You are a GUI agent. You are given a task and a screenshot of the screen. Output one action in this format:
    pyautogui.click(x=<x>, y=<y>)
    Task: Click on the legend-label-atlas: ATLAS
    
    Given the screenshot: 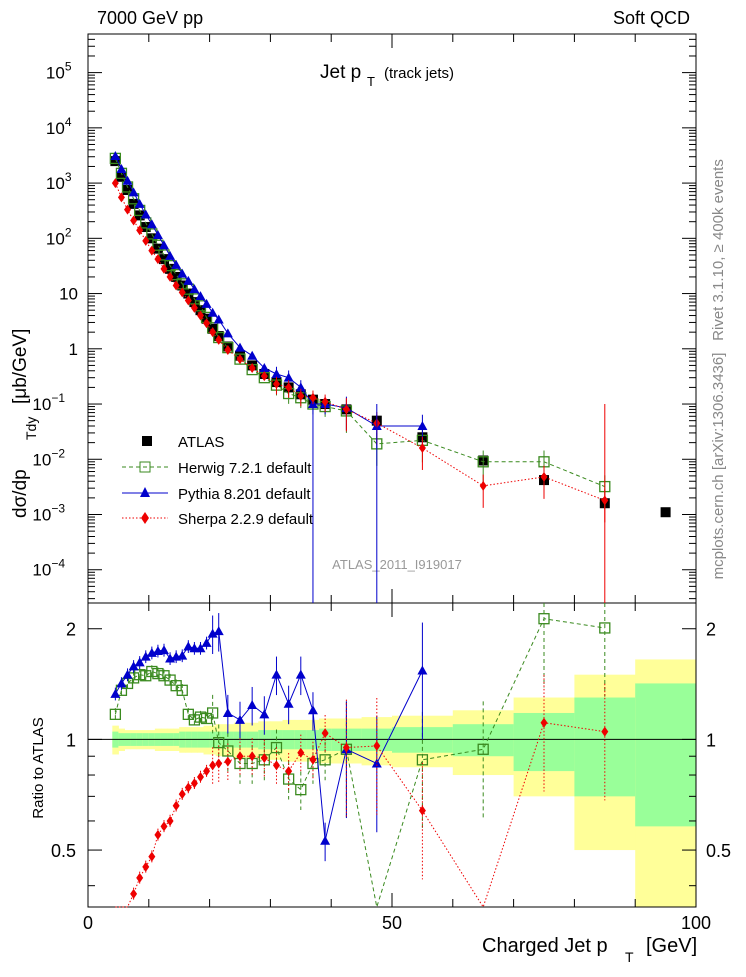 What is the action you would take?
    pyautogui.click(x=201, y=442)
    